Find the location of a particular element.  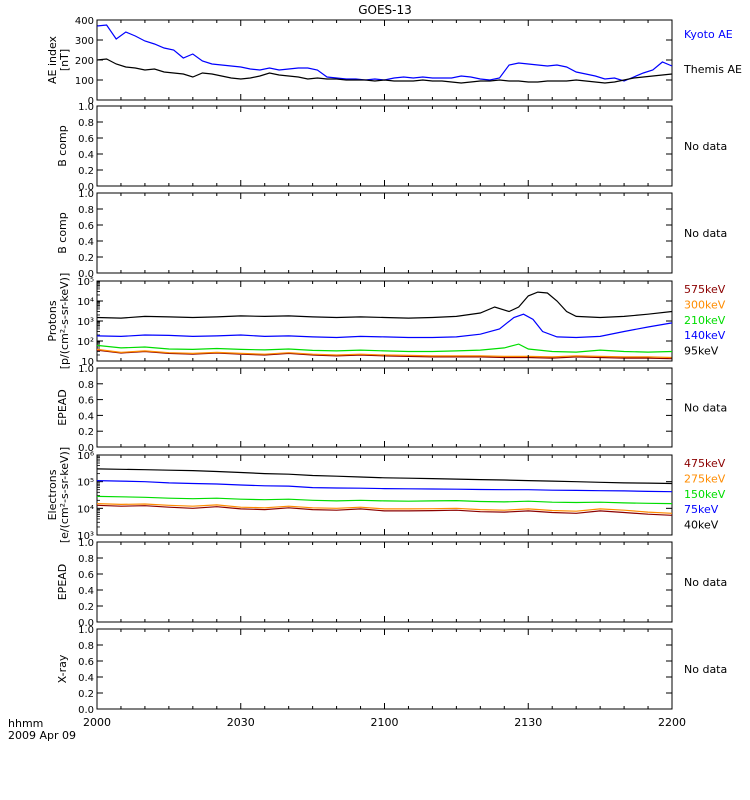

legend-entry: 75keV is located at coordinates (701, 509).